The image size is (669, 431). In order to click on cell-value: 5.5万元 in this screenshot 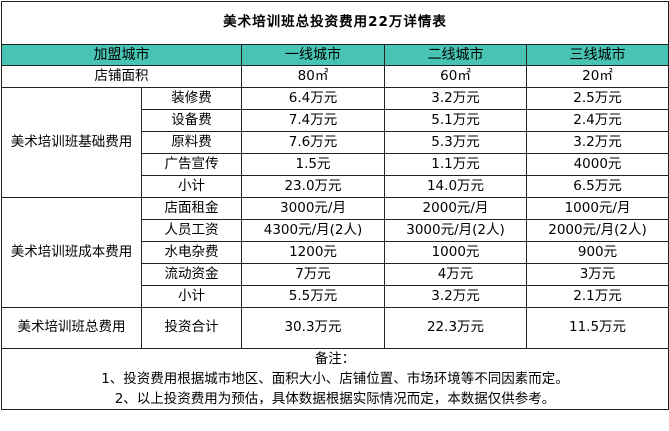, I will do `click(313, 296)`.